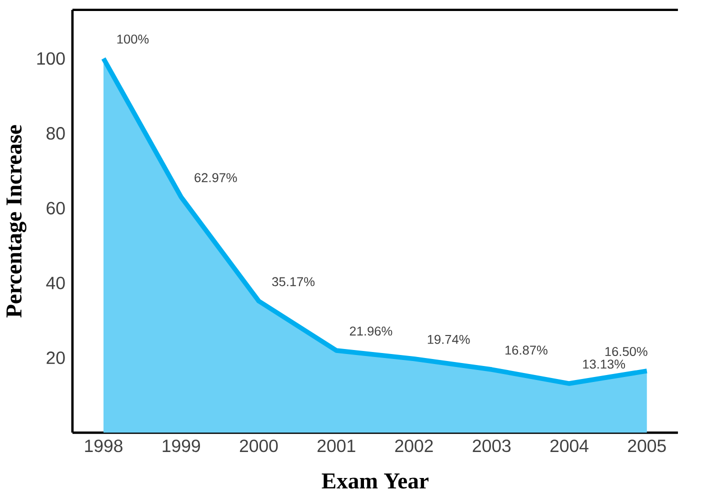 The width and height of the screenshot is (709, 502). I want to click on x-tick-label: 2005, so click(647, 446).